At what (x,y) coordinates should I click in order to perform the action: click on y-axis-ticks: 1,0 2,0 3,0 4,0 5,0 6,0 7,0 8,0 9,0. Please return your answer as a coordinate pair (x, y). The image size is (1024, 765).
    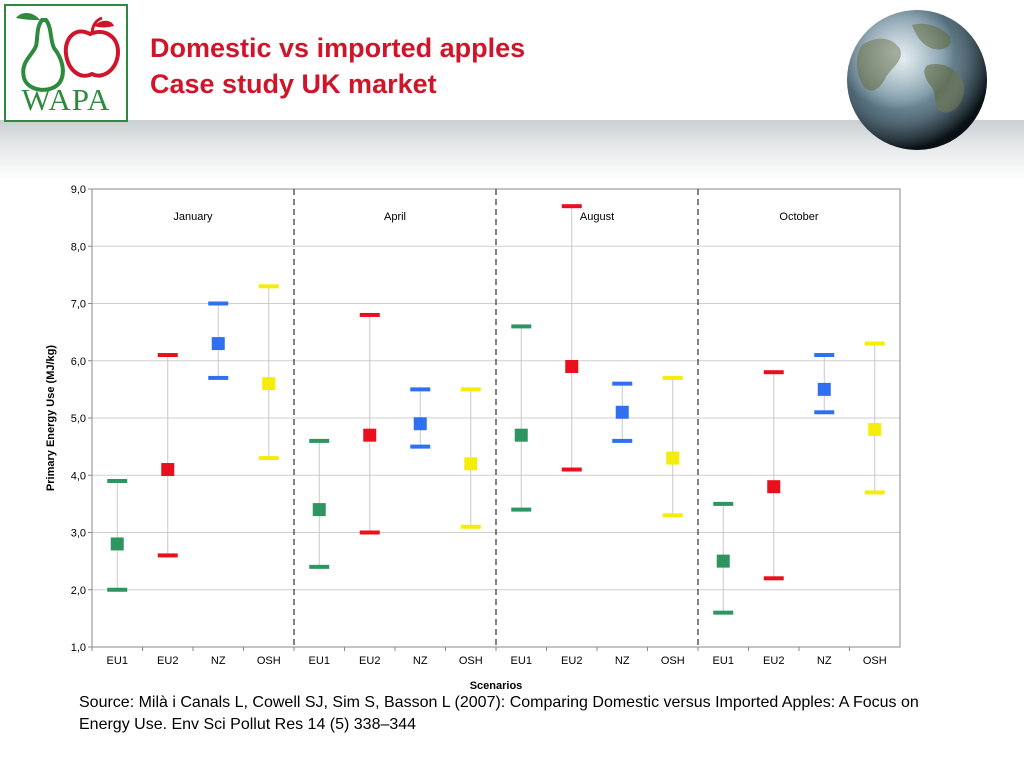
    Looking at the image, I should click on (81, 419).